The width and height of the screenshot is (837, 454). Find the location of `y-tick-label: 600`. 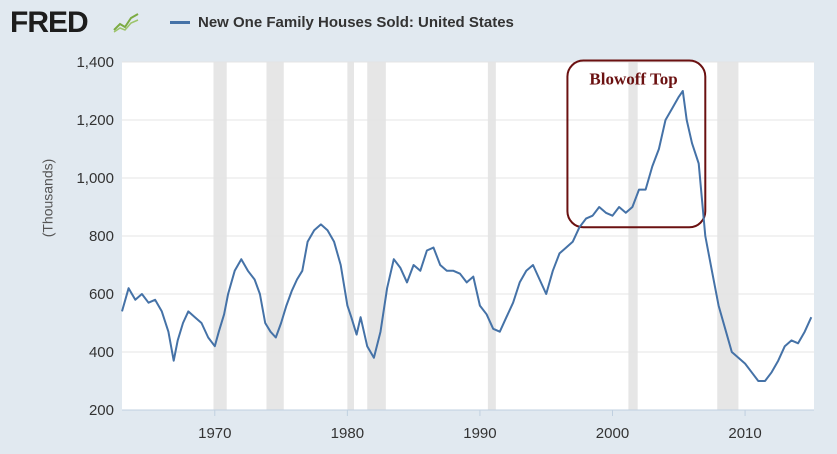

y-tick-label: 600 is located at coordinates (101, 294).